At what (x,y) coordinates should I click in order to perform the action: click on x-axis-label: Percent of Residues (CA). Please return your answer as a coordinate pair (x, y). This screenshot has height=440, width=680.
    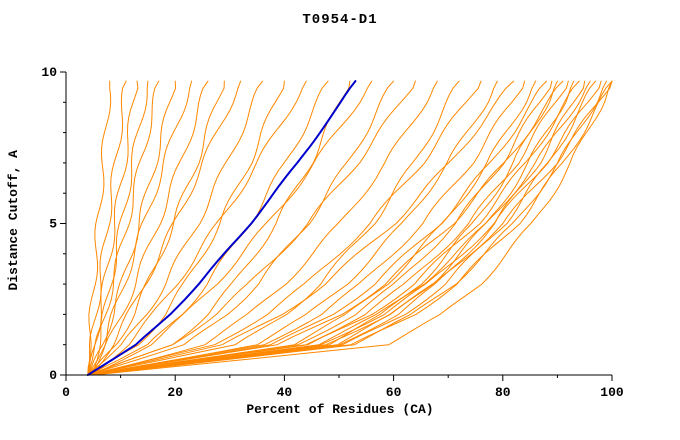
    Looking at the image, I should click on (340, 409).